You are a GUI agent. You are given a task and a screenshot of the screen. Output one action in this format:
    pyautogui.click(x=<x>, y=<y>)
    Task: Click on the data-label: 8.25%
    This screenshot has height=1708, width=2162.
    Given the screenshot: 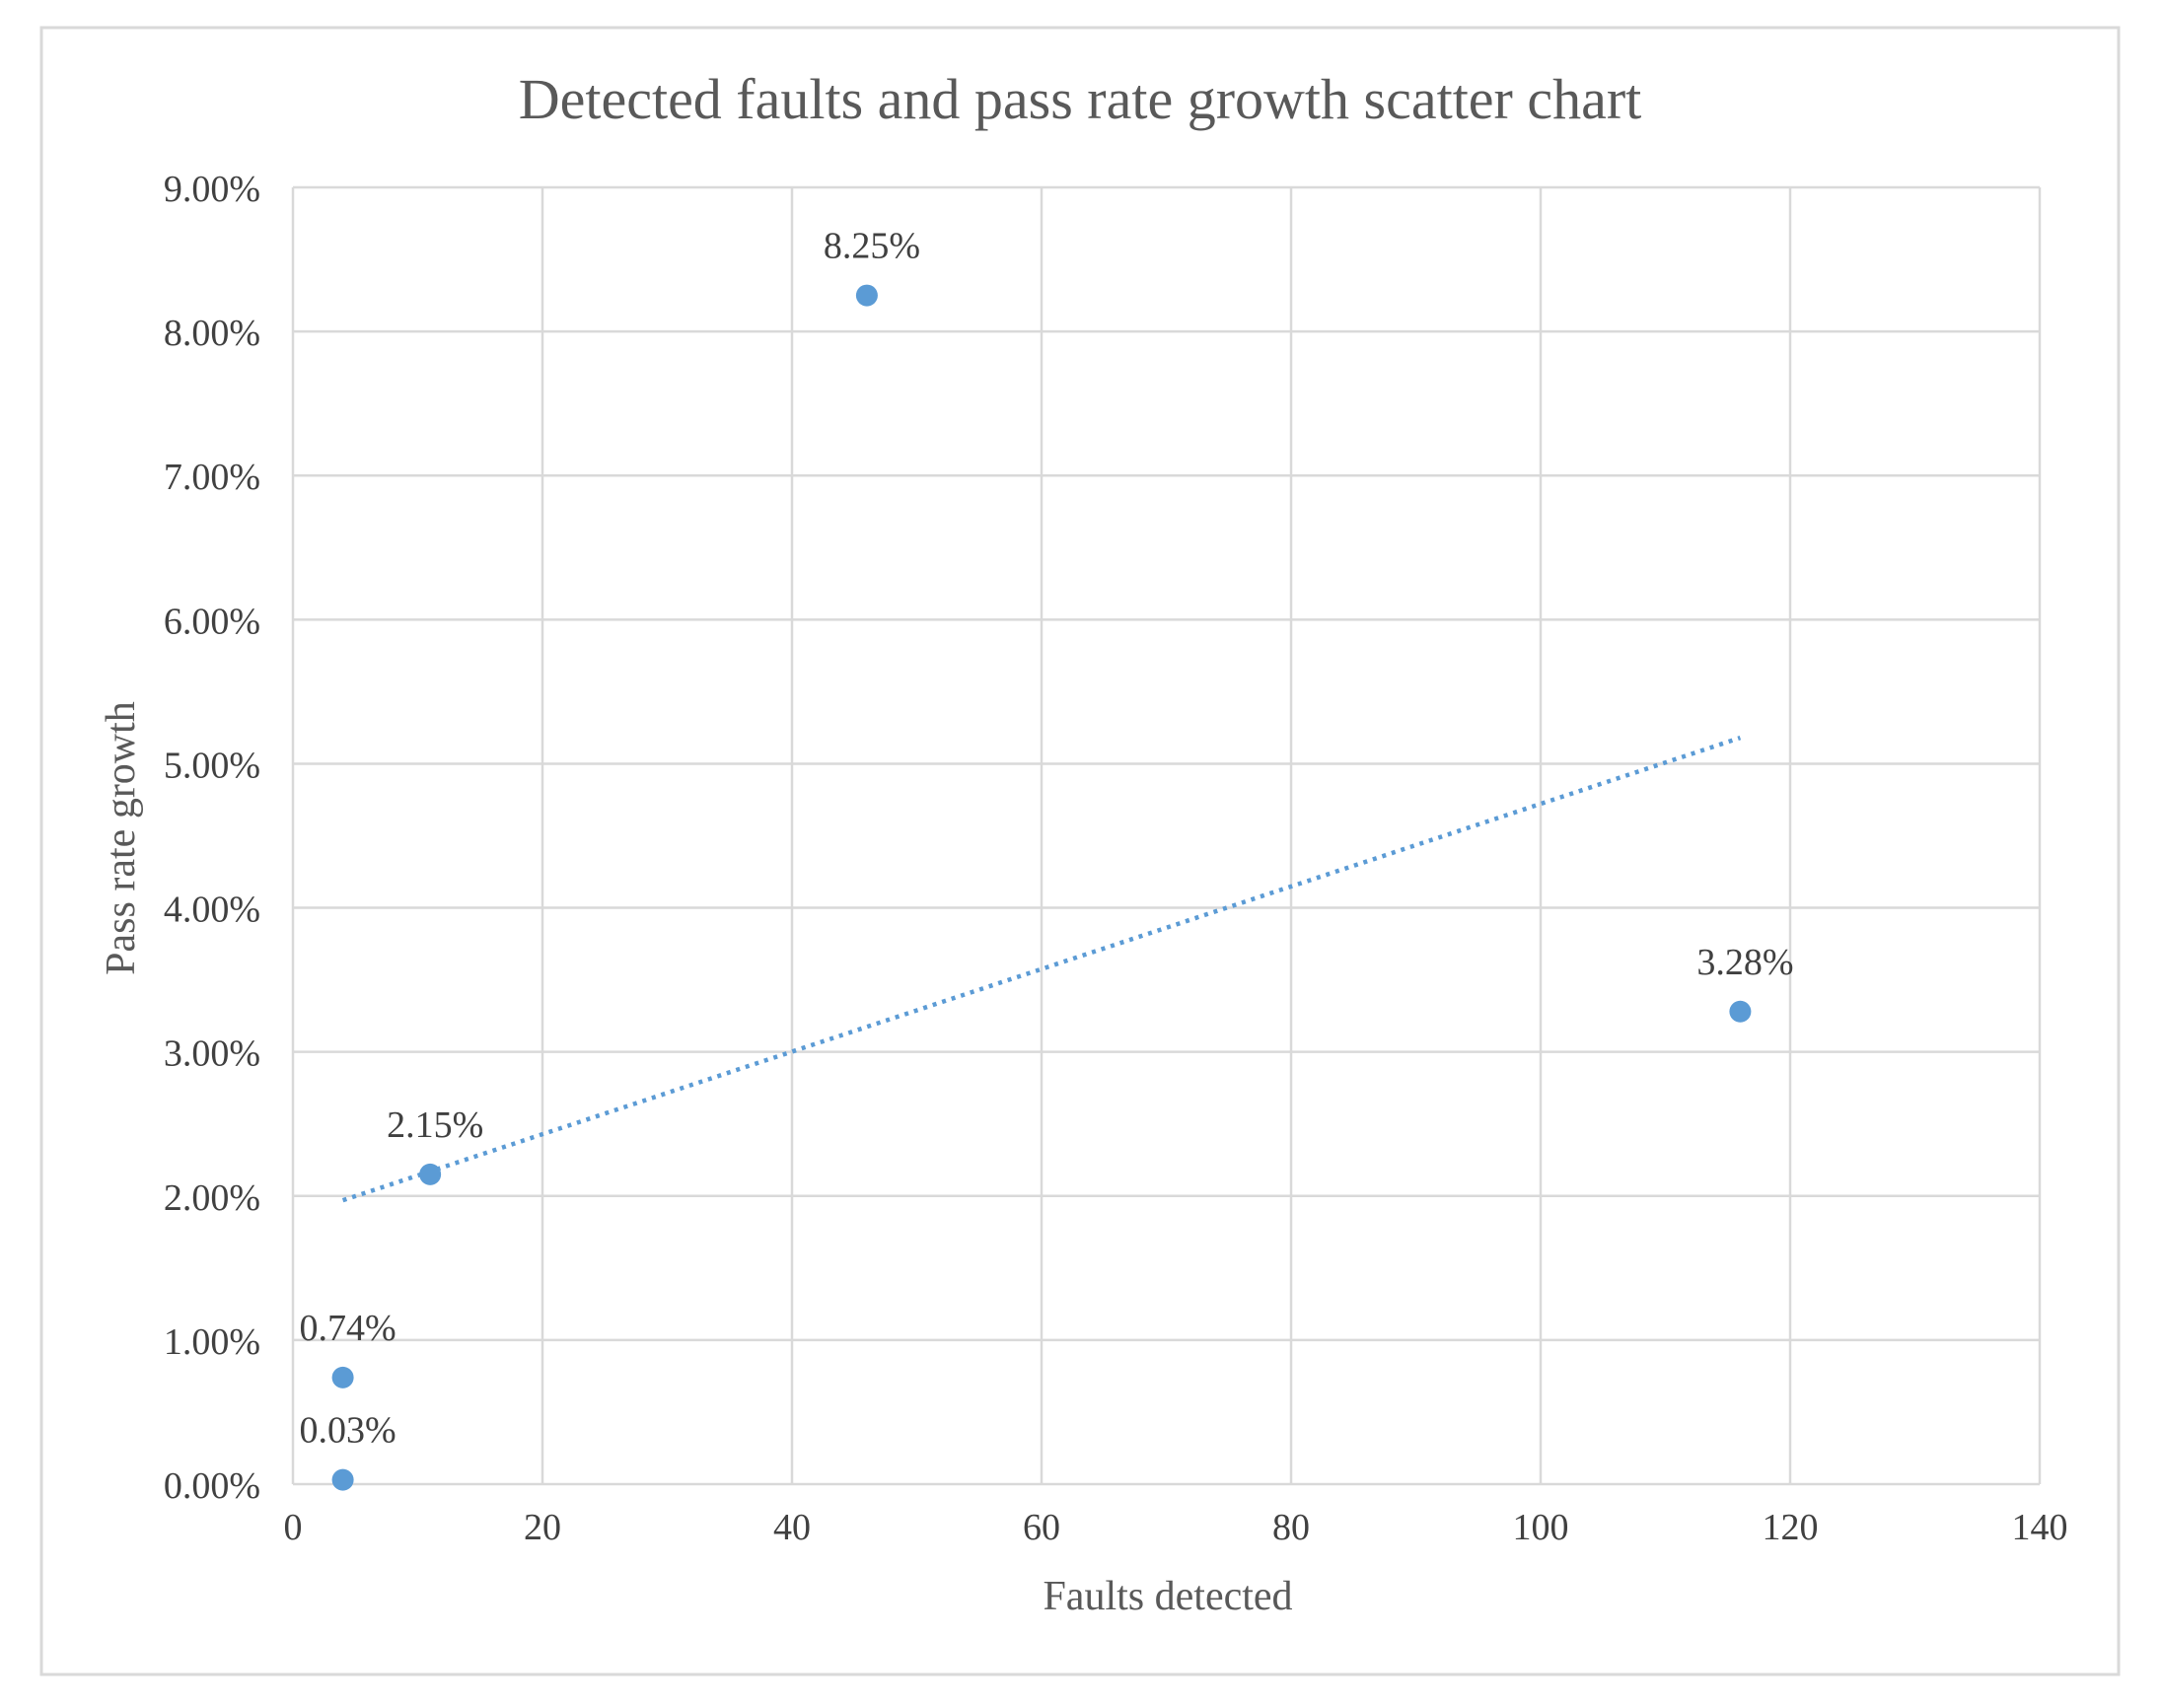 What is the action you would take?
    pyautogui.click(x=872, y=246)
    